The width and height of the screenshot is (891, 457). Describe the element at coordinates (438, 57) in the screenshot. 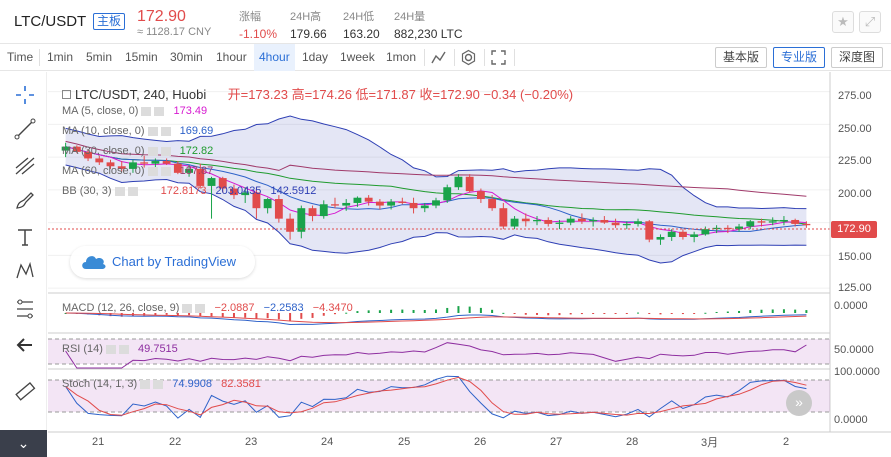

I see `indicators-icon` at that location.